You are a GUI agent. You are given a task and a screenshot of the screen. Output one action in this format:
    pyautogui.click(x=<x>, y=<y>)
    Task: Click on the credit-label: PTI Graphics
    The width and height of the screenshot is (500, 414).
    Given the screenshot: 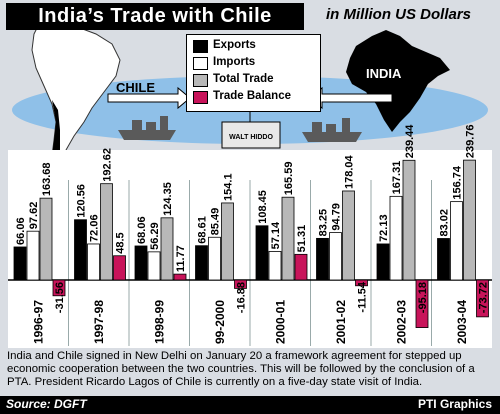 What is the action you would take?
    pyautogui.click(x=454, y=404)
    